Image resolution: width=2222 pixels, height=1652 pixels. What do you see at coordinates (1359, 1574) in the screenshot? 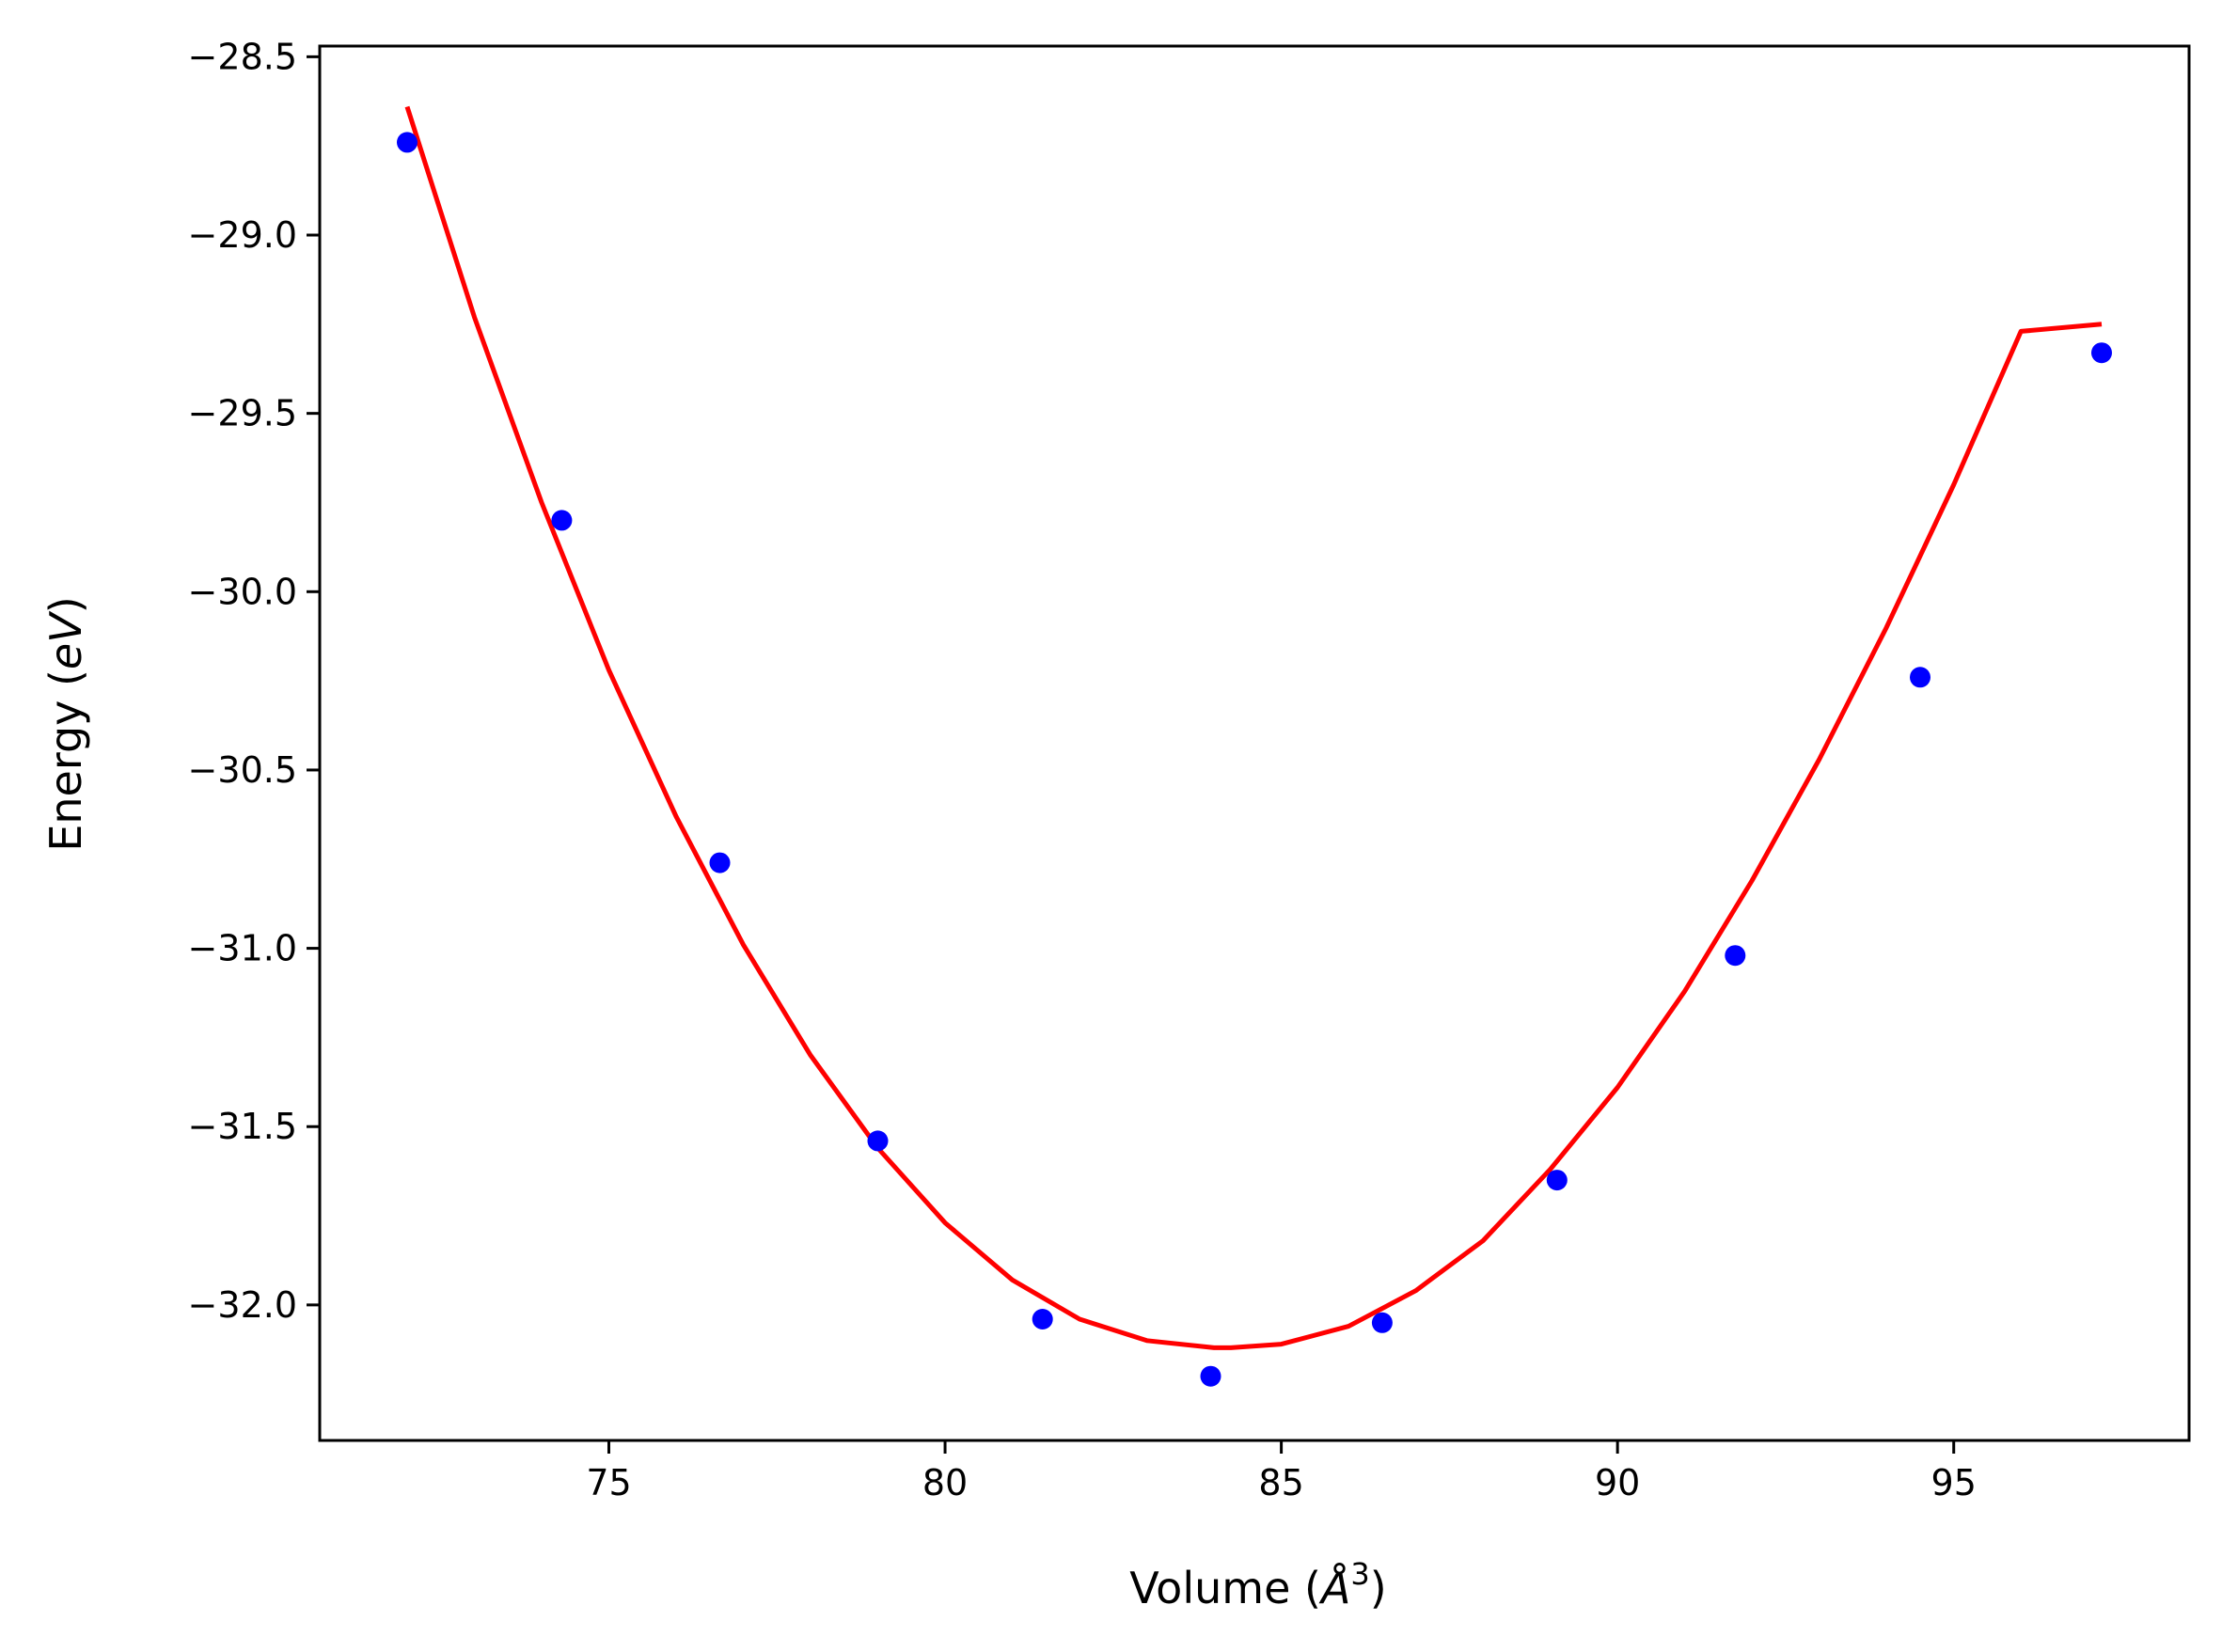
I see `x-axis-label-exponent: 3` at bounding box center [1359, 1574].